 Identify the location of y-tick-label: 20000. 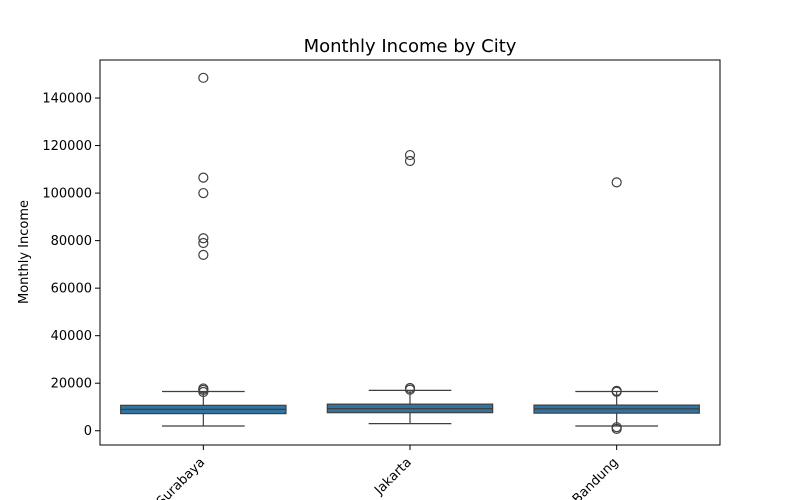
(71, 384).